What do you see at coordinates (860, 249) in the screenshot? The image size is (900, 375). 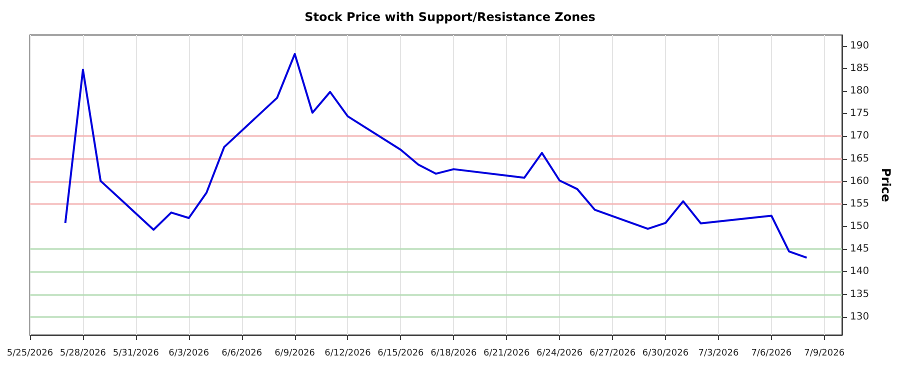 I see `y-tick-label: 145` at bounding box center [860, 249].